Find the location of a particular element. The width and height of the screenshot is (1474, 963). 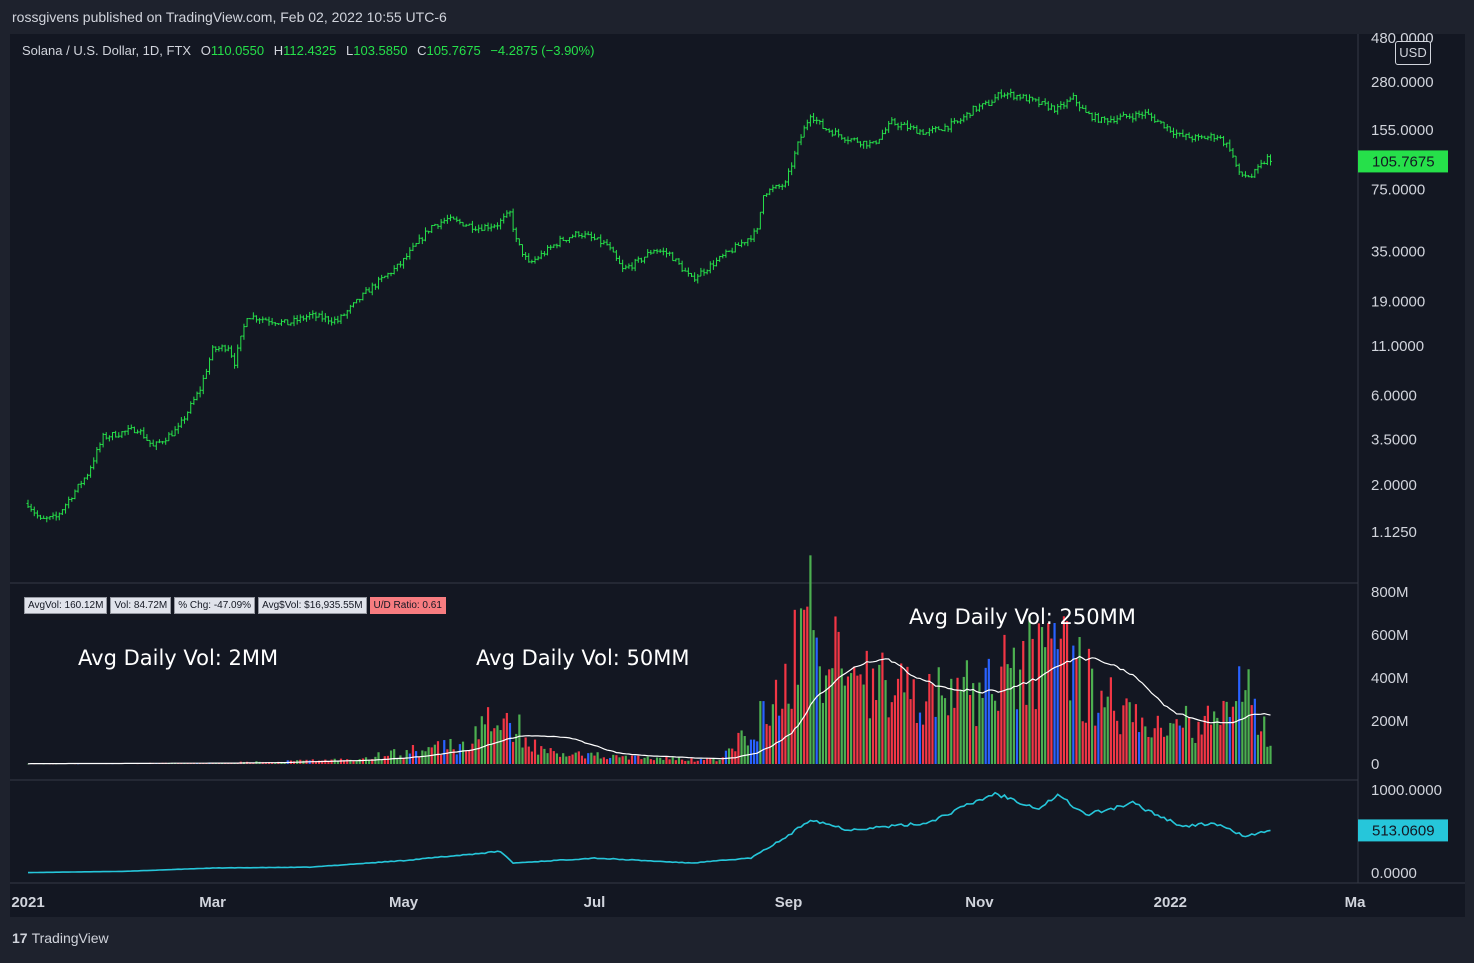

pct-chg-badge: % Chg: -47.09% is located at coordinates (215, 605).